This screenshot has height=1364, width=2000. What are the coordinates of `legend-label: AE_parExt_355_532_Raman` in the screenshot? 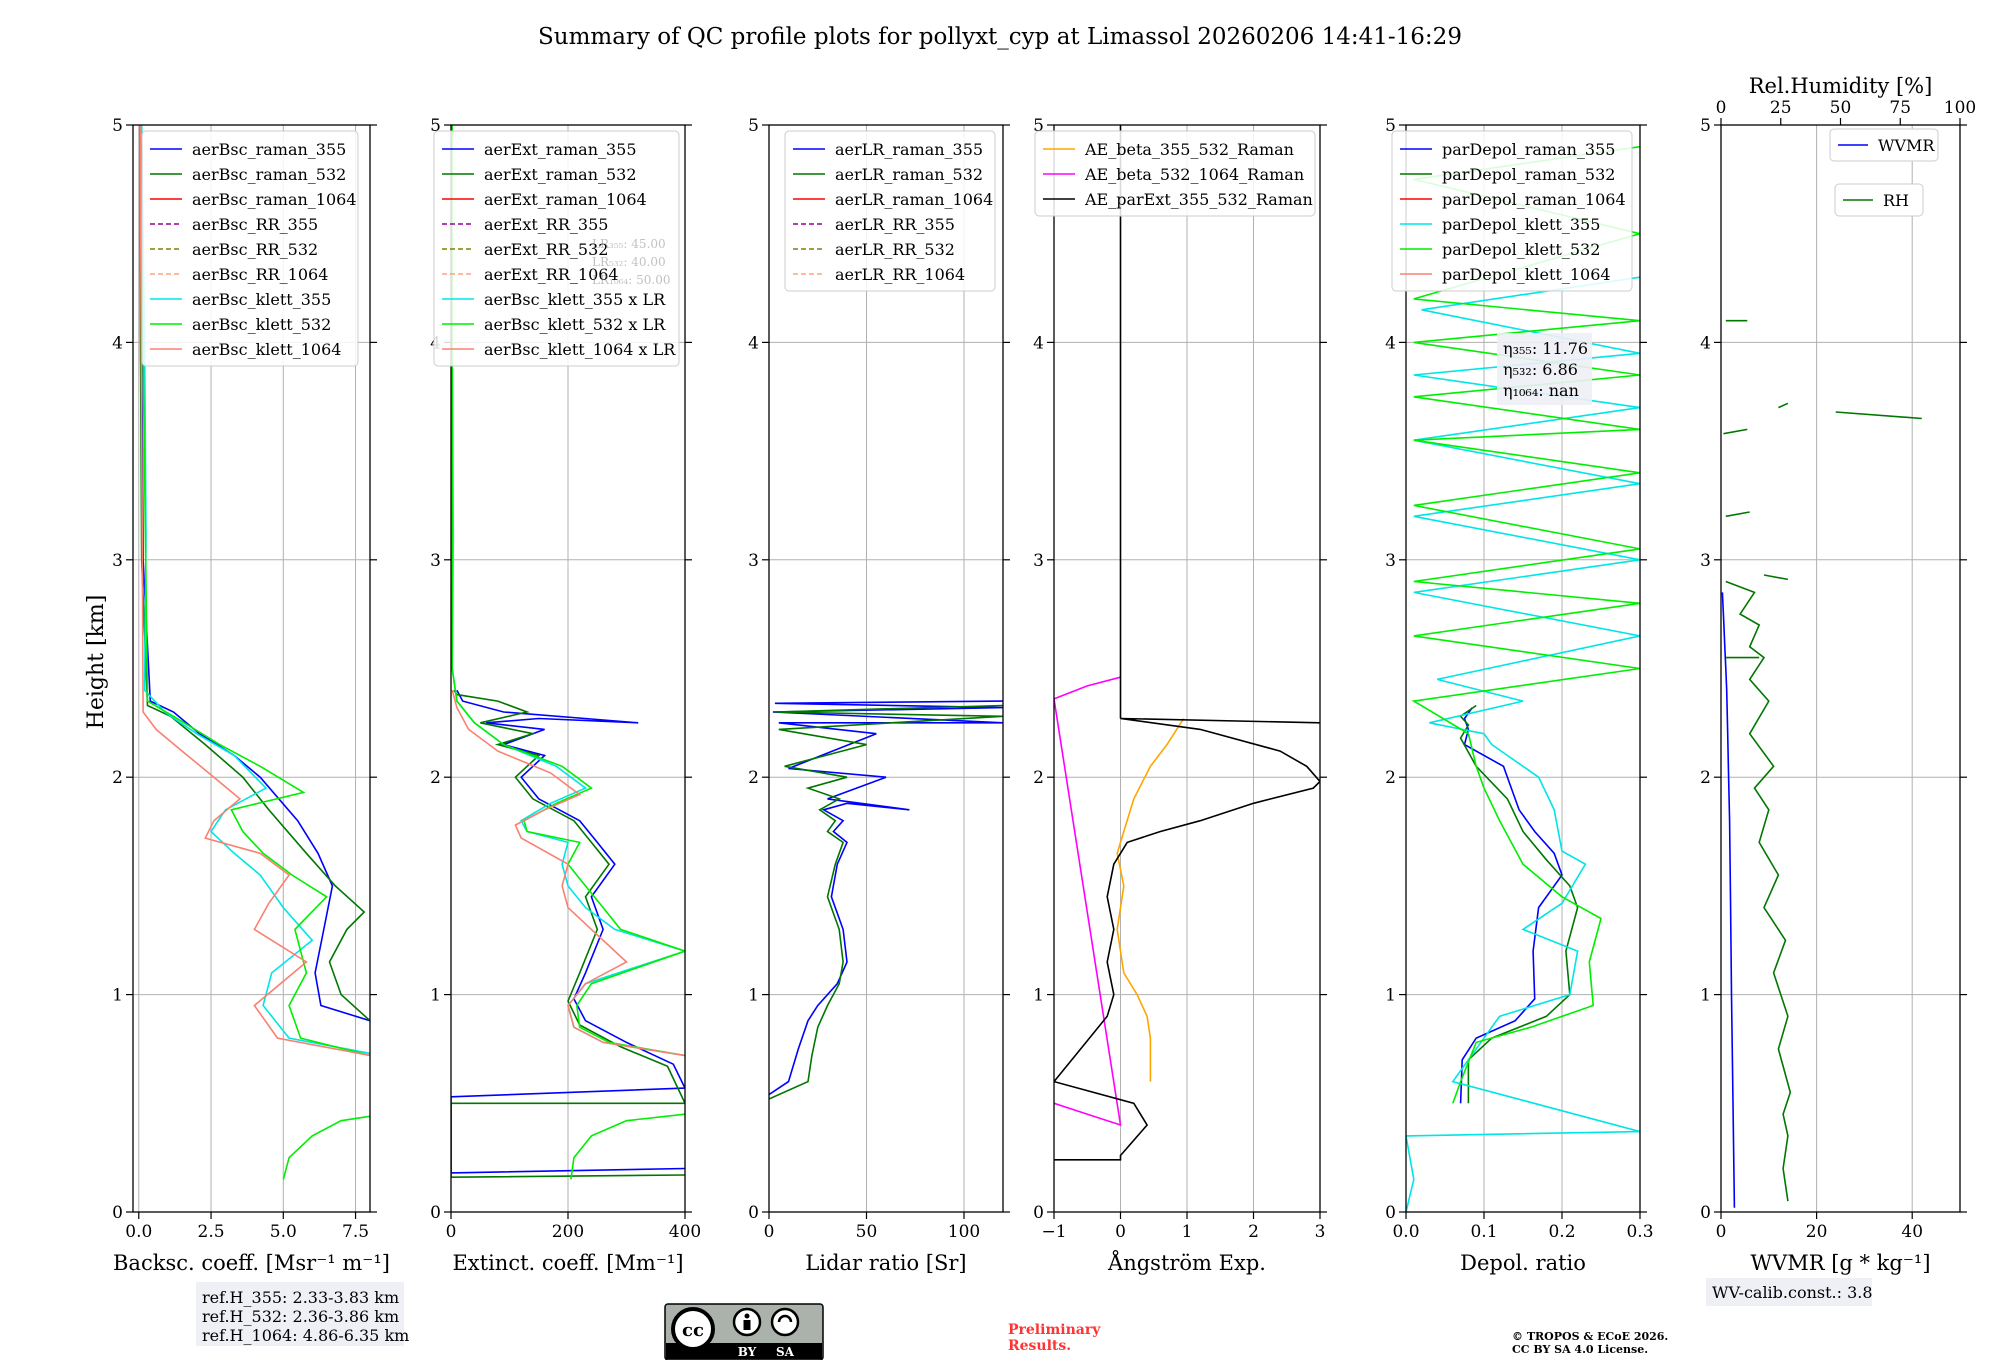 It's located at (1198, 199).